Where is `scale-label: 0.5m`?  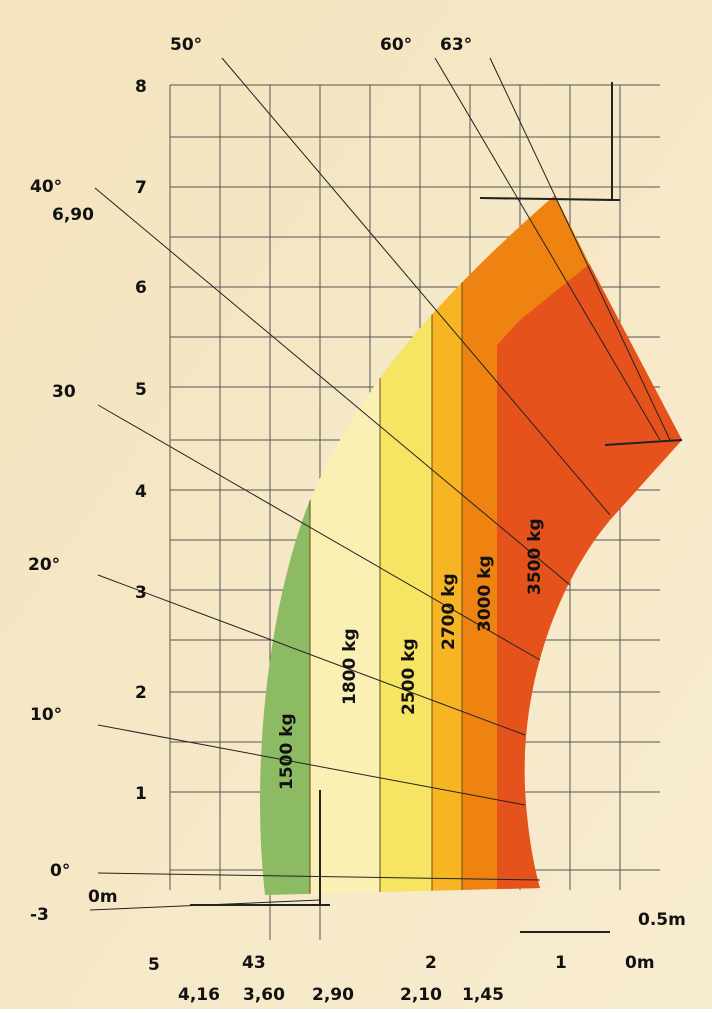
scale-label: 0.5m is located at coordinates (662, 920).